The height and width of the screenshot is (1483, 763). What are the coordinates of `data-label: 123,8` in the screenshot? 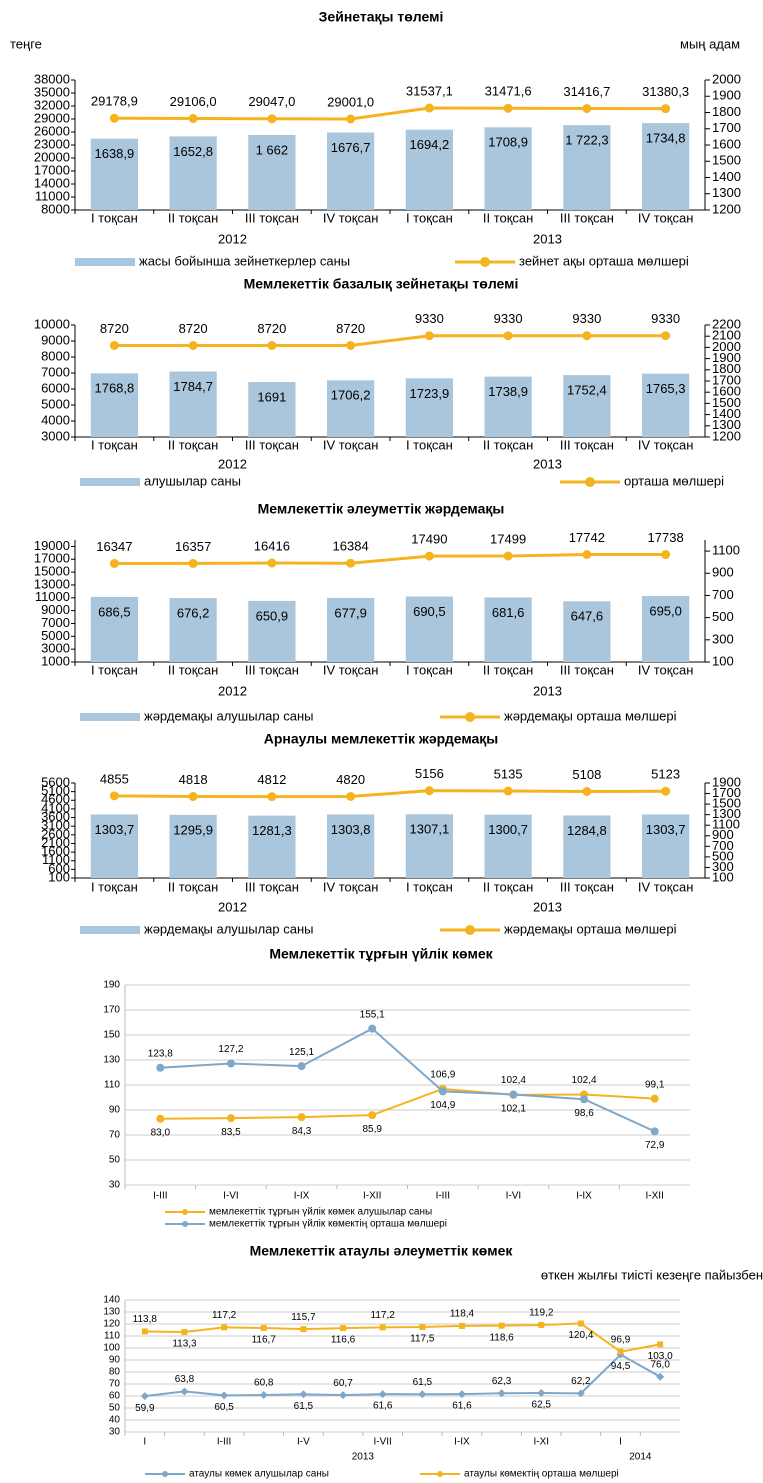 It's located at (160, 1053).